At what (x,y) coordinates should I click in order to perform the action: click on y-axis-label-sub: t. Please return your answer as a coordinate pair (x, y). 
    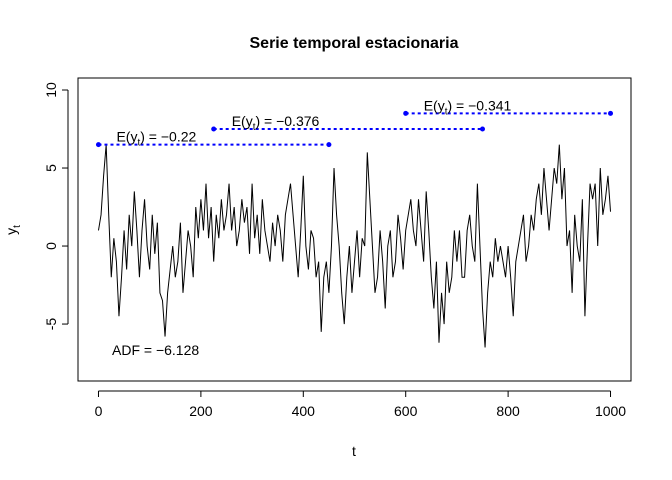
    Looking at the image, I should click on (17, 226).